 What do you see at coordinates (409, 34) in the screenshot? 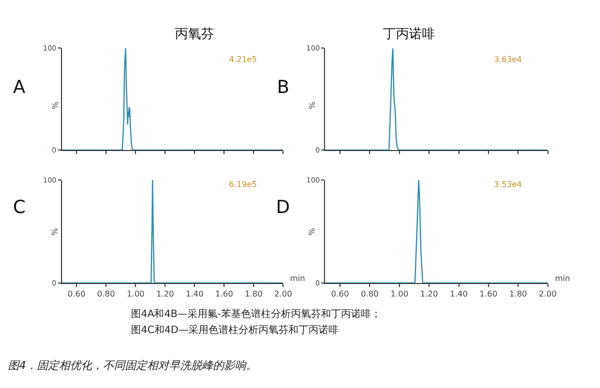
I see `chart-title: 丁丙诺啡` at bounding box center [409, 34].